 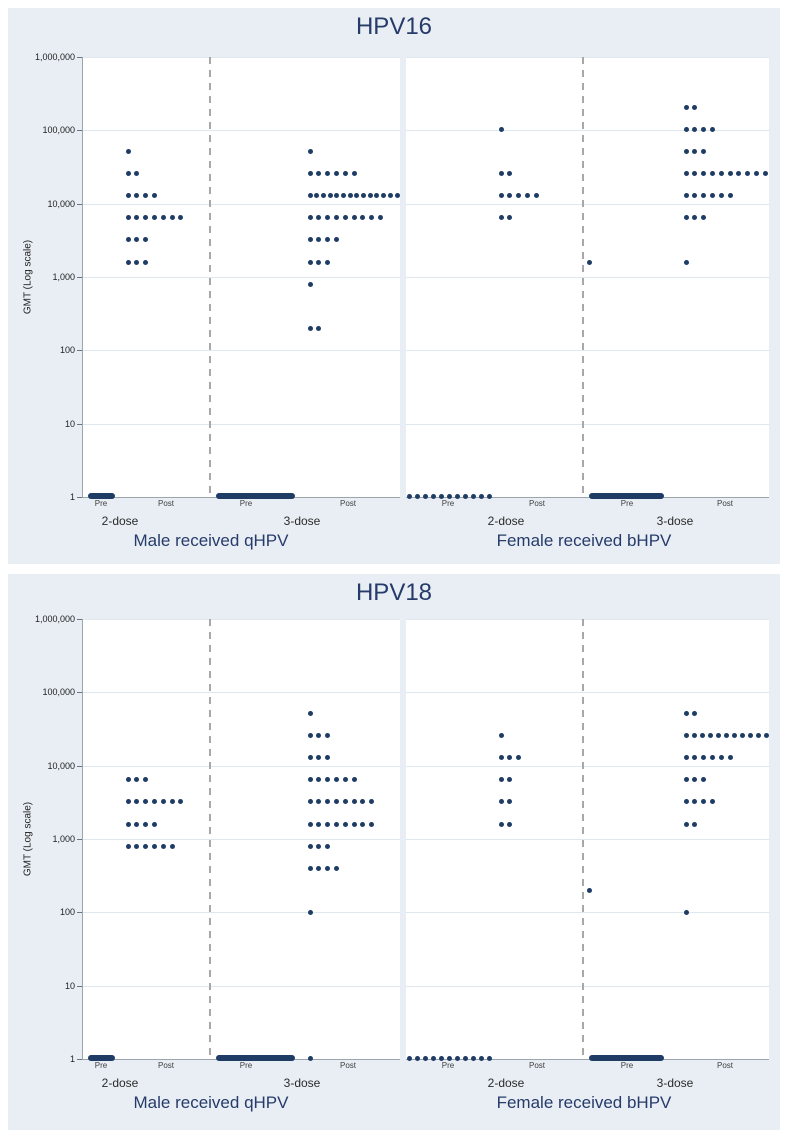 What do you see at coordinates (63, 839) in the screenshot?
I see `y-tick-label: 1,000` at bounding box center [63, 839].